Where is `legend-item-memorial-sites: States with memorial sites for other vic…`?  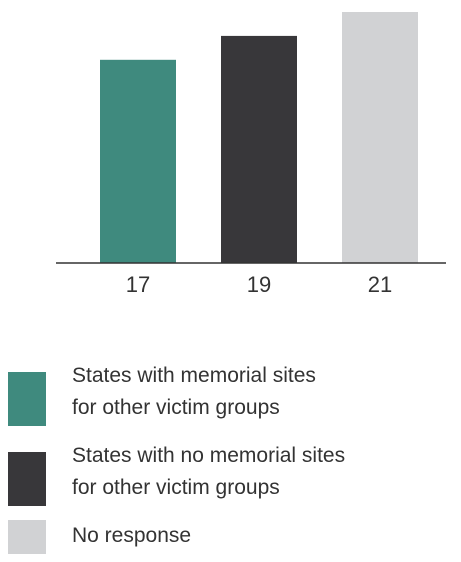 legend-item-memorial-sites: States with memorial sites for other vic… is located at coordinates (228, 393).